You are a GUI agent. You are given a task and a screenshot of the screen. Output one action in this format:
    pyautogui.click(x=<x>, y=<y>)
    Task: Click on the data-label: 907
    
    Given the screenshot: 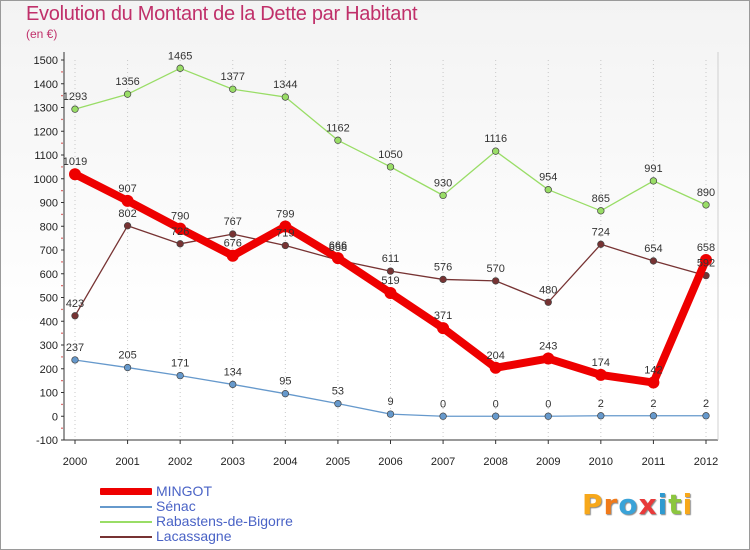 What is the action you would take?
    pyautogui.click(x=127, y=189)
    